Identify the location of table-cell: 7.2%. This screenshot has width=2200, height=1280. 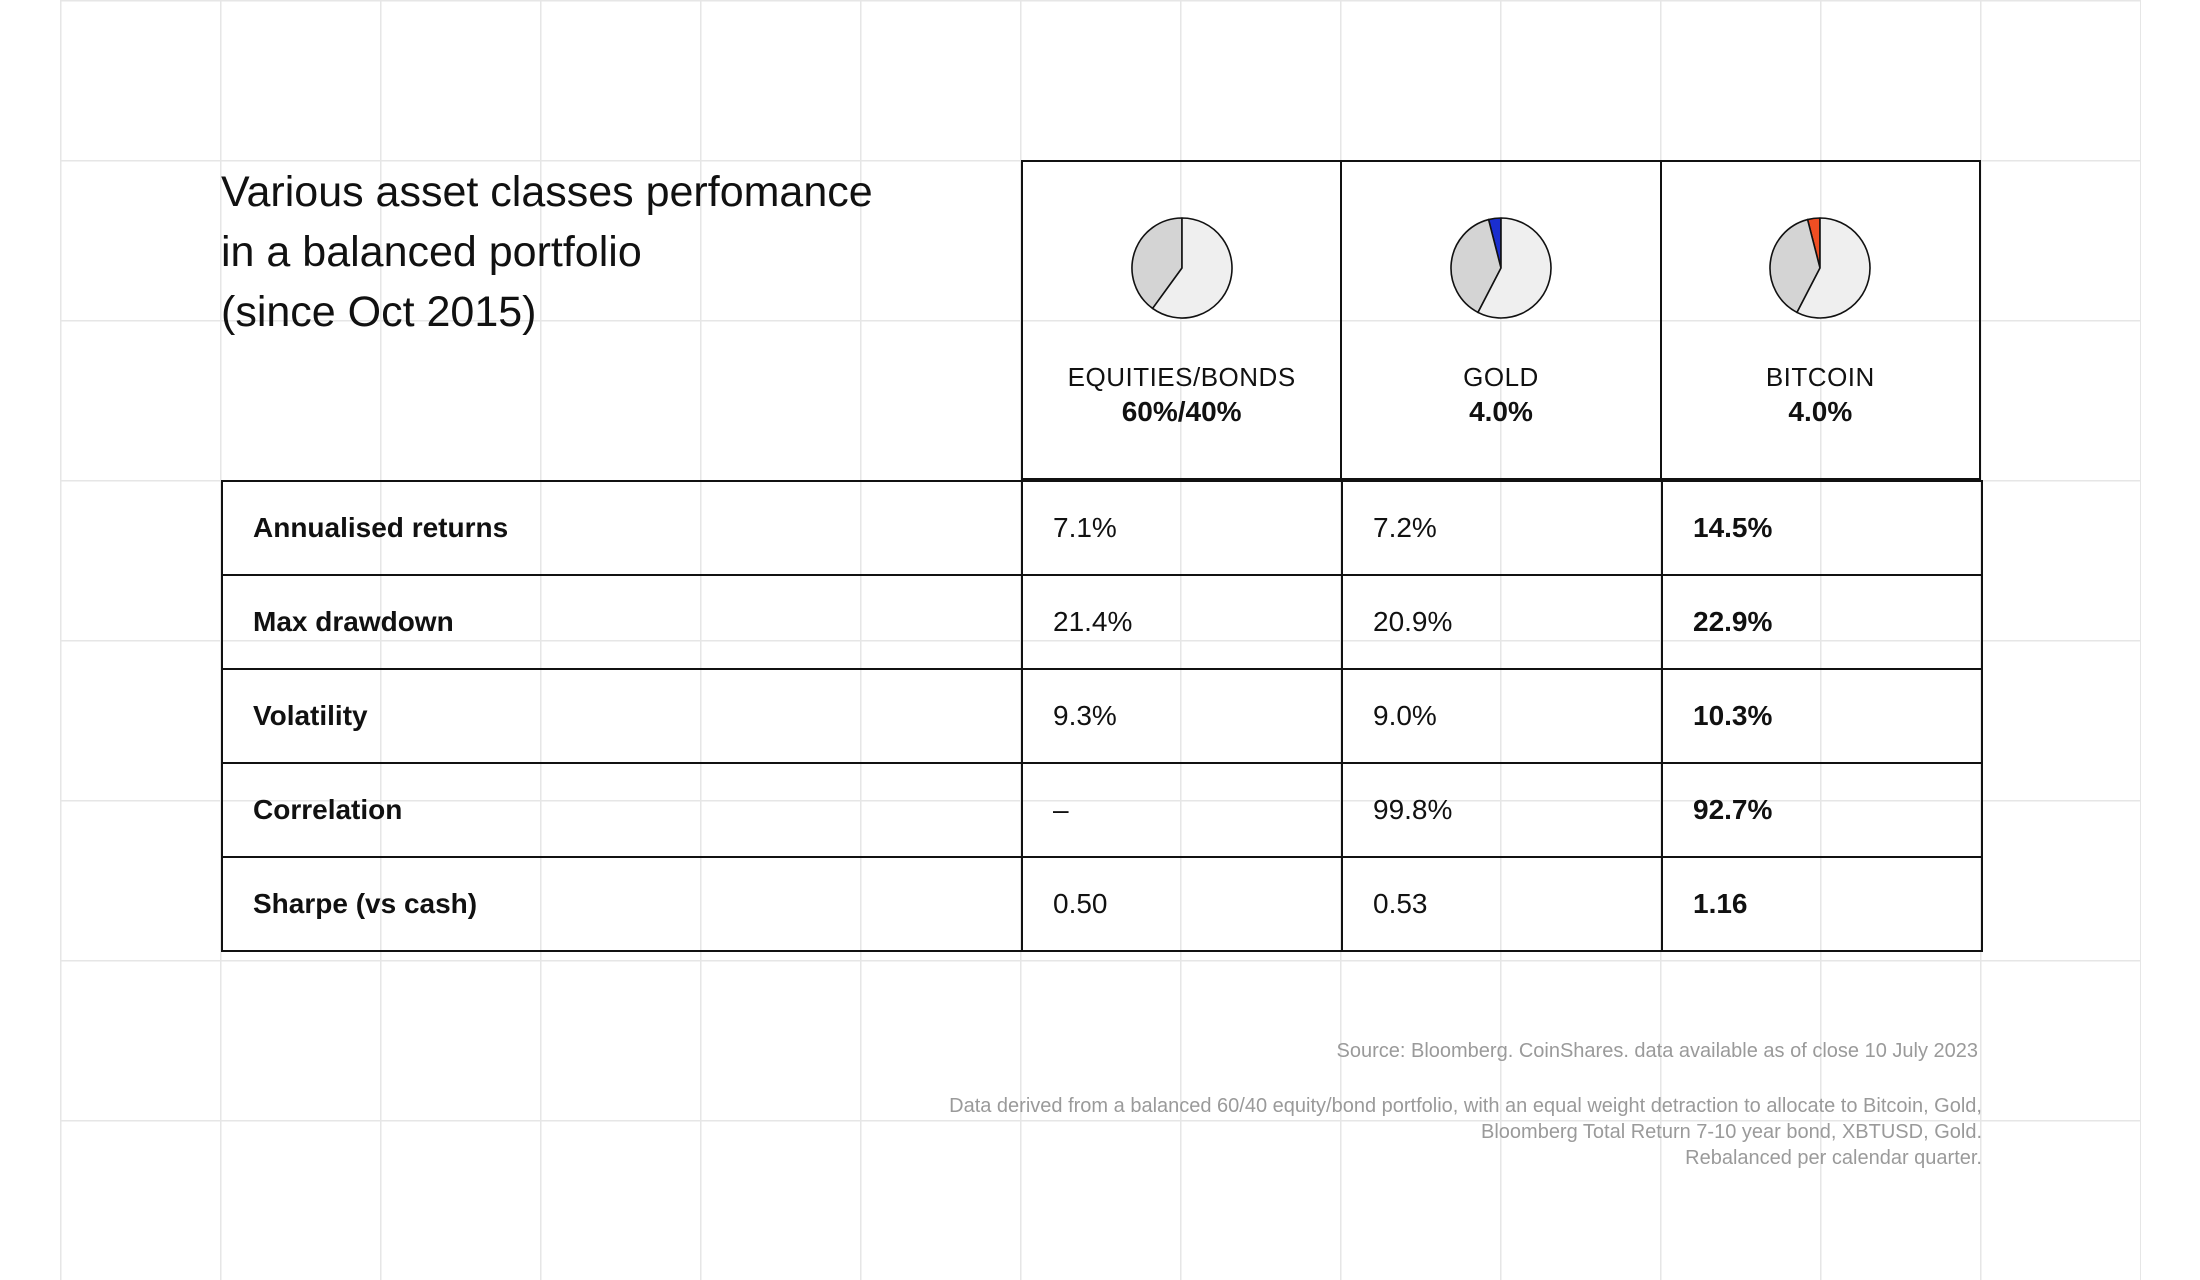
(1502, 528).